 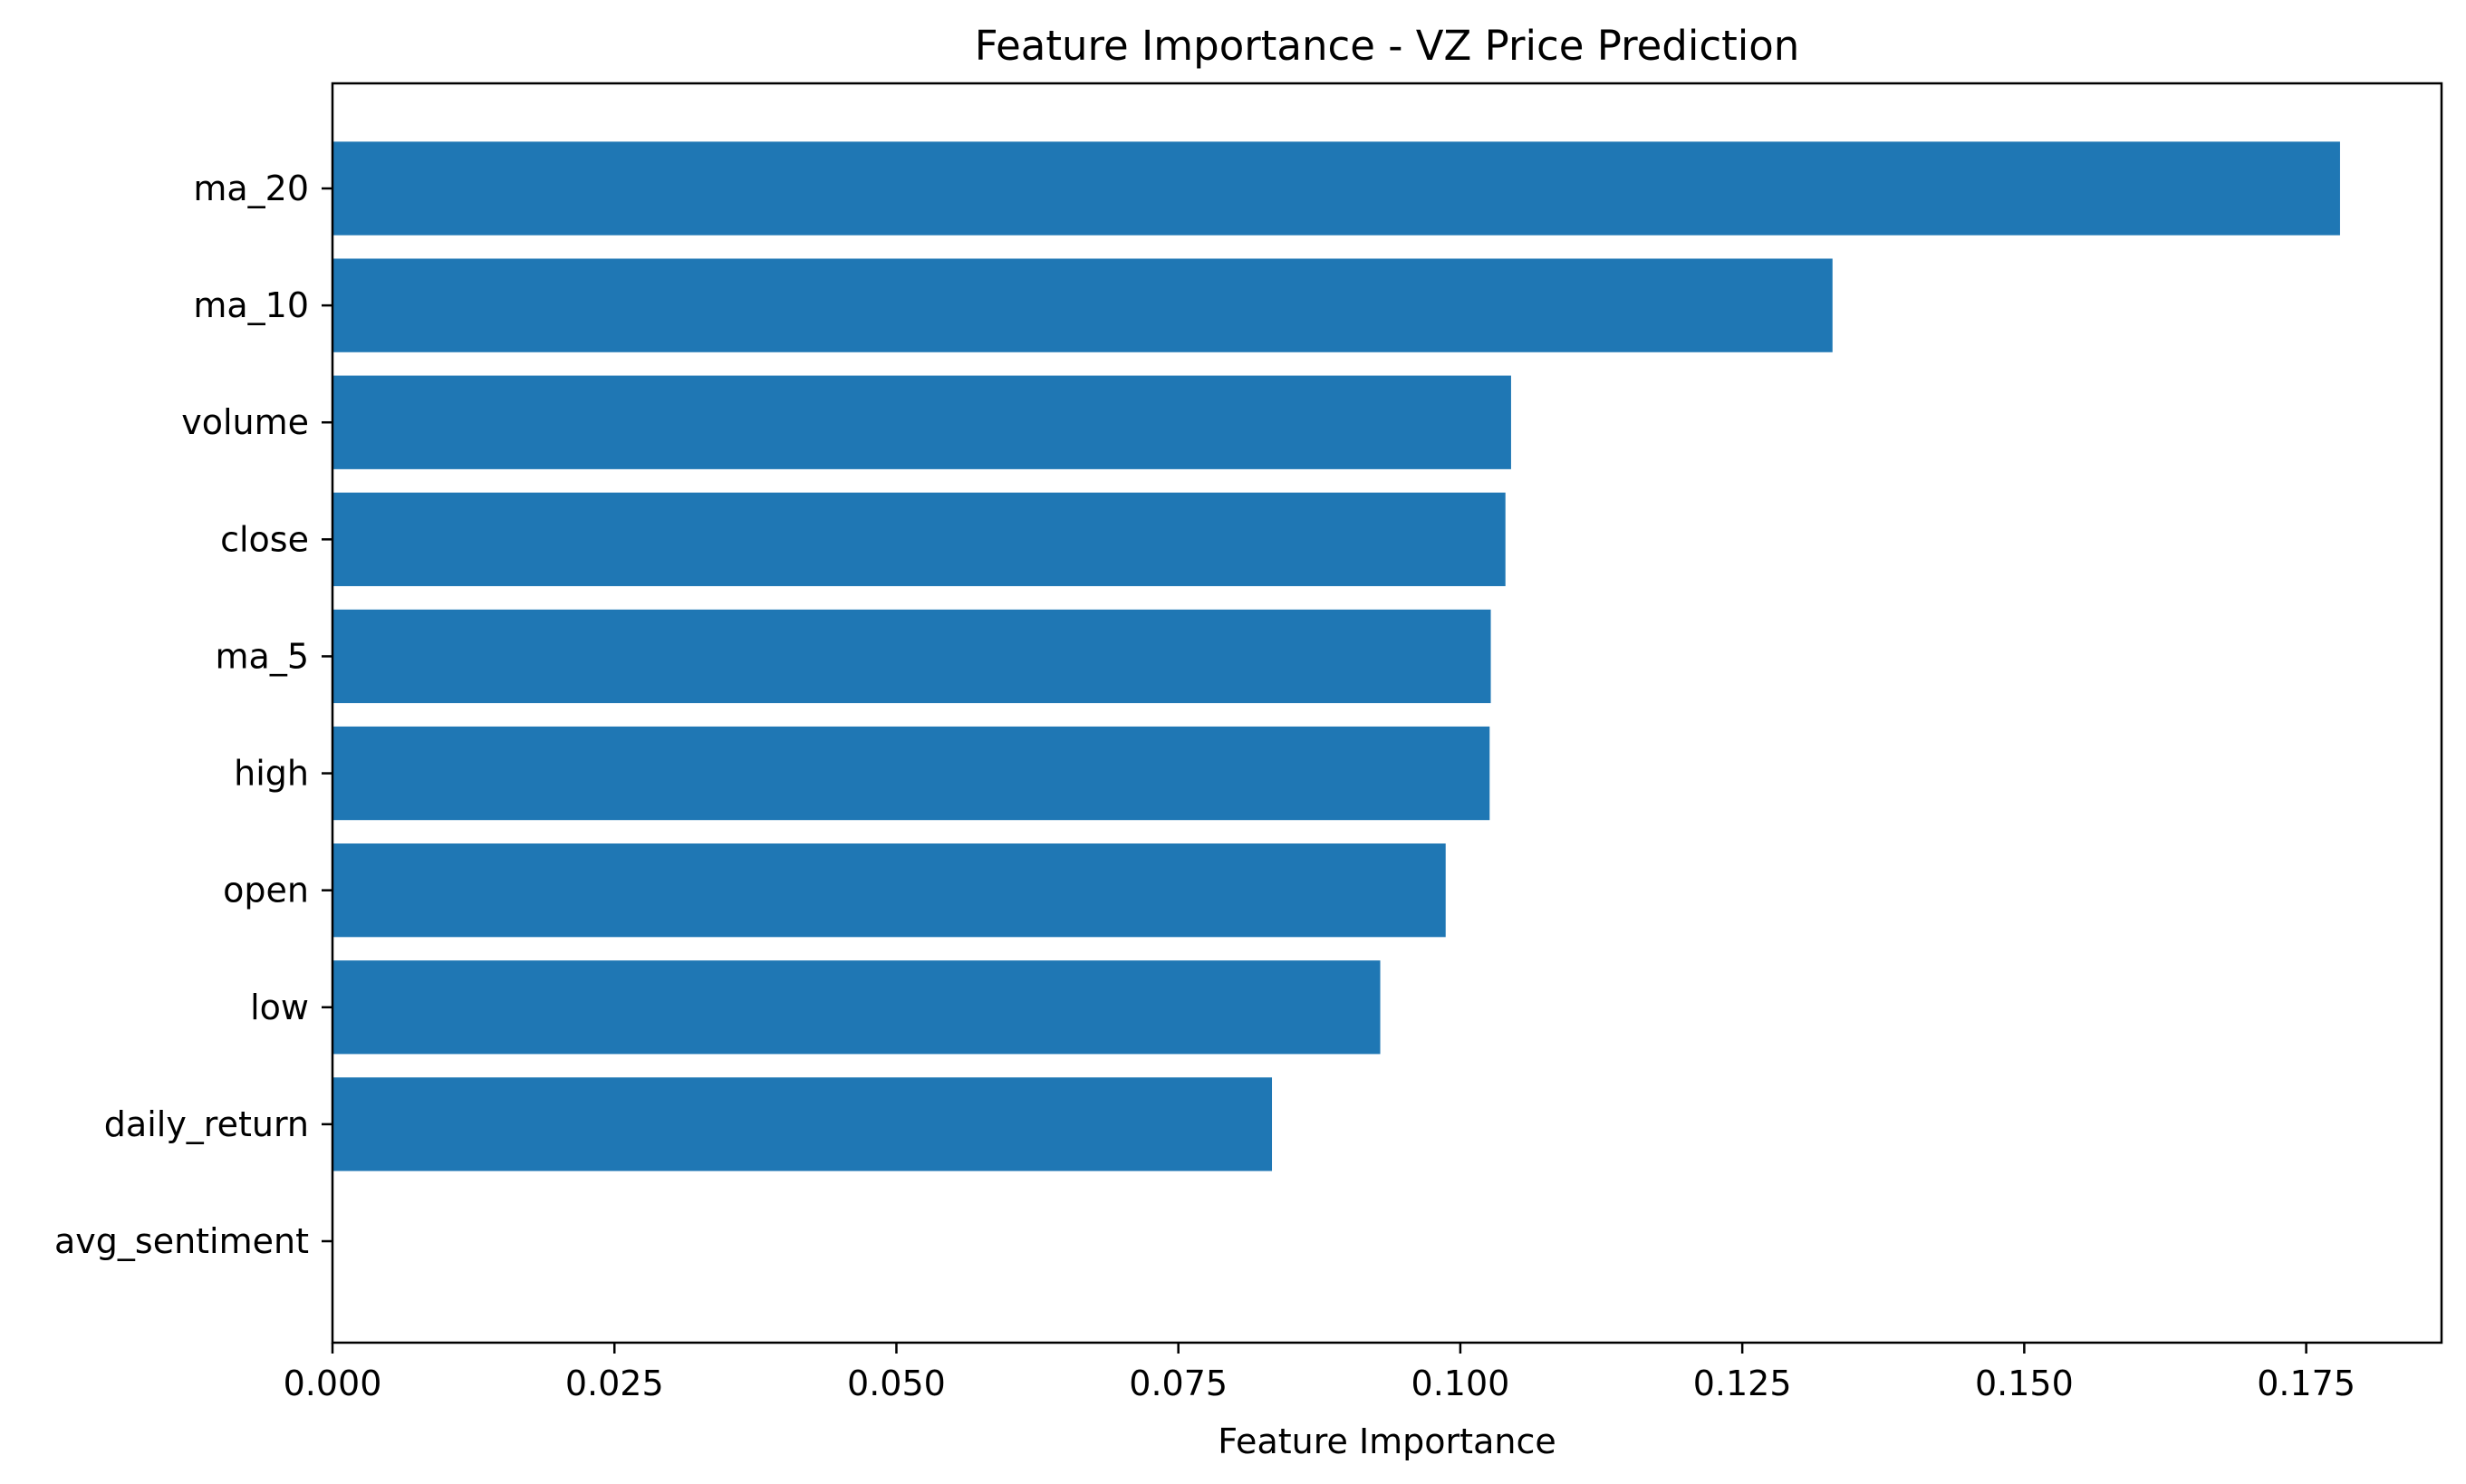 I want to click on bar-daily-return, so click(x=802, y=1124).